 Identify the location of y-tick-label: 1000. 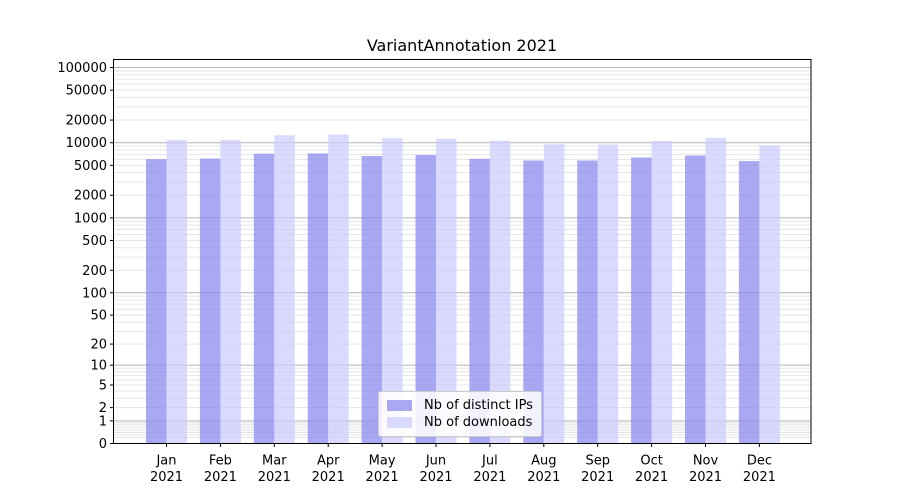
(90, 218).